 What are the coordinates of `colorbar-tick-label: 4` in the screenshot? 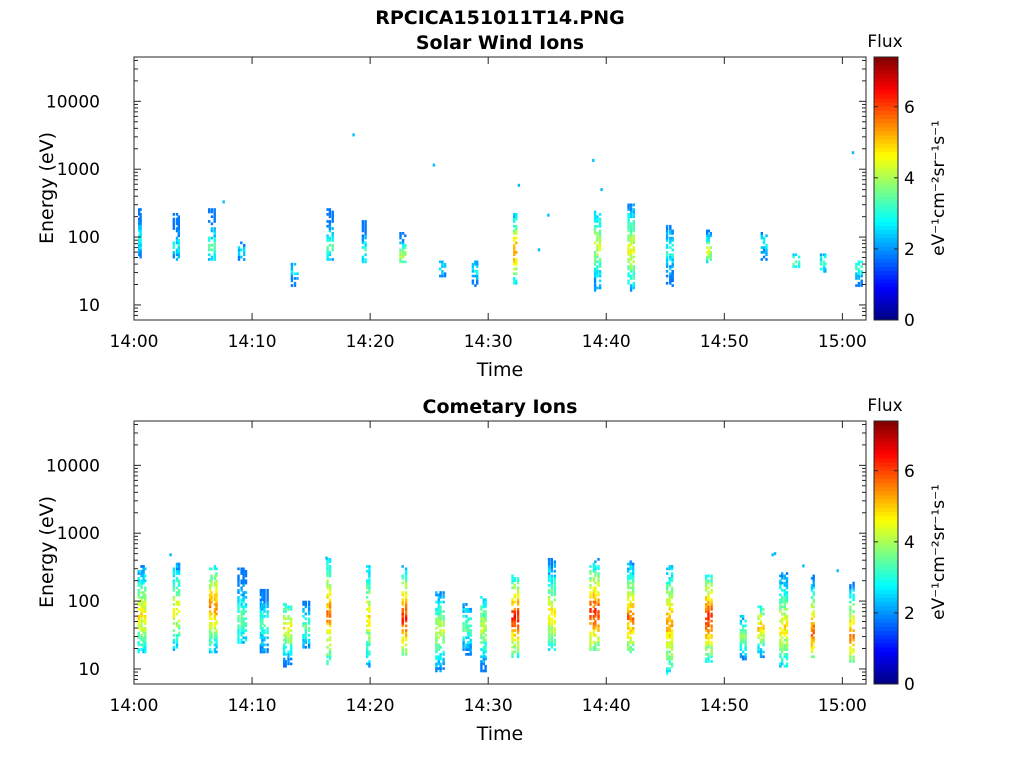 It's located at (909, 543).